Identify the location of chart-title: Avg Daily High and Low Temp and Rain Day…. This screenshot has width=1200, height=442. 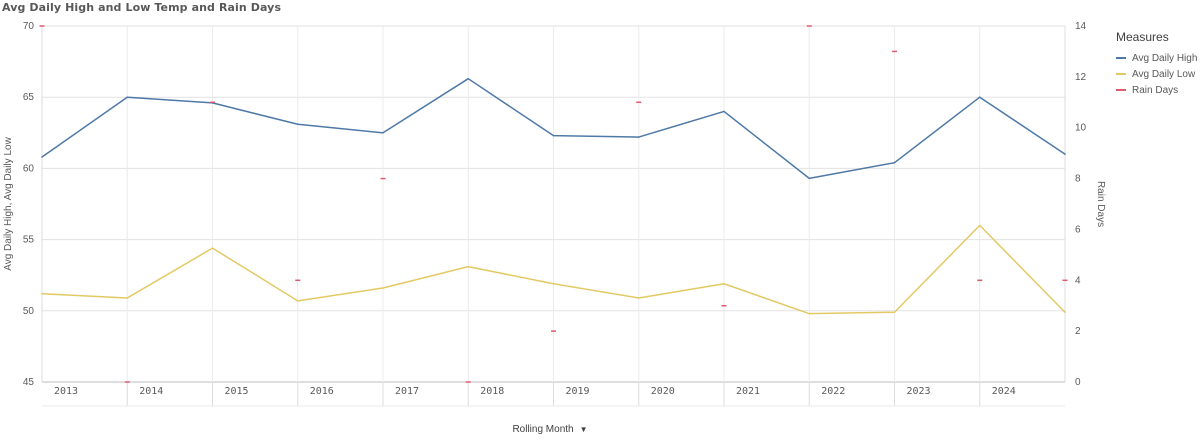
(142, 7).